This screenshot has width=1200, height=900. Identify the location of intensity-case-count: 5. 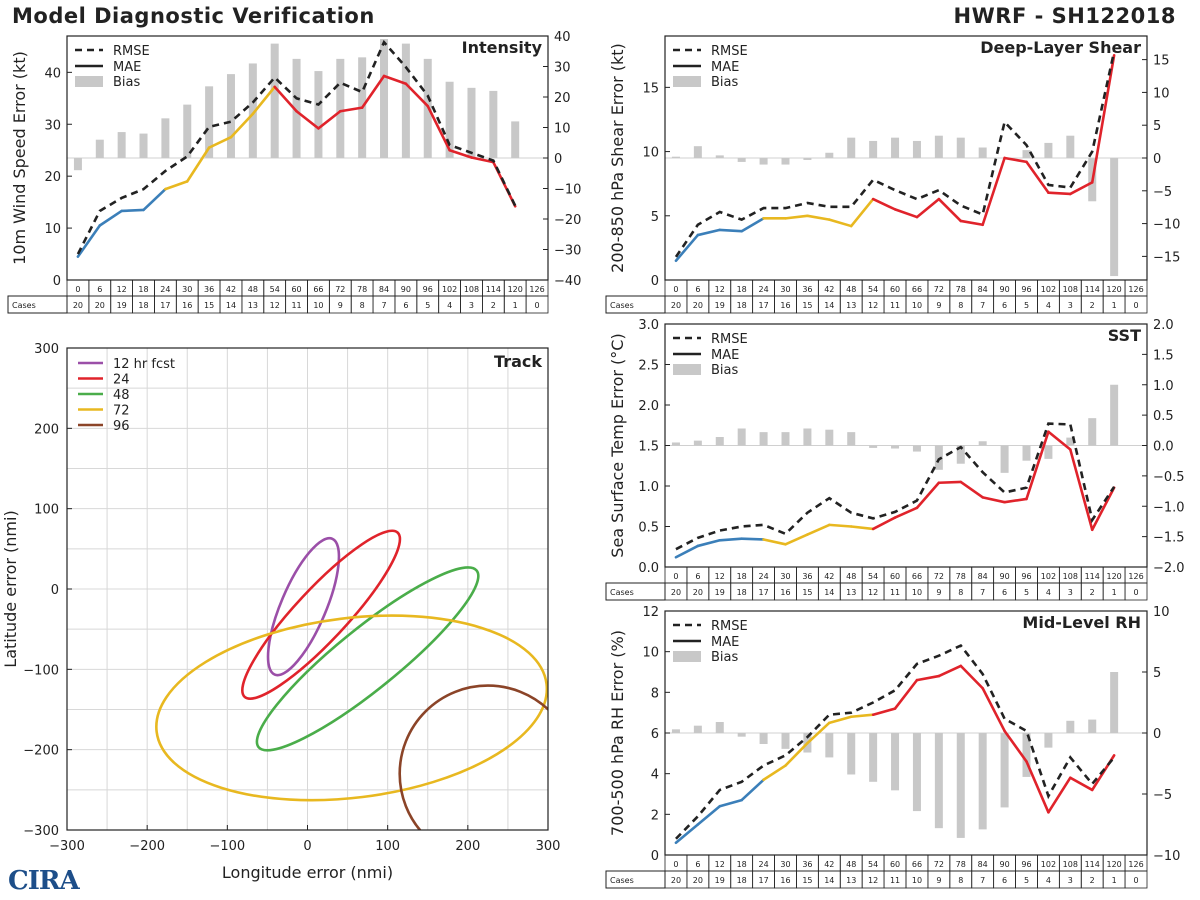
(427, 305).